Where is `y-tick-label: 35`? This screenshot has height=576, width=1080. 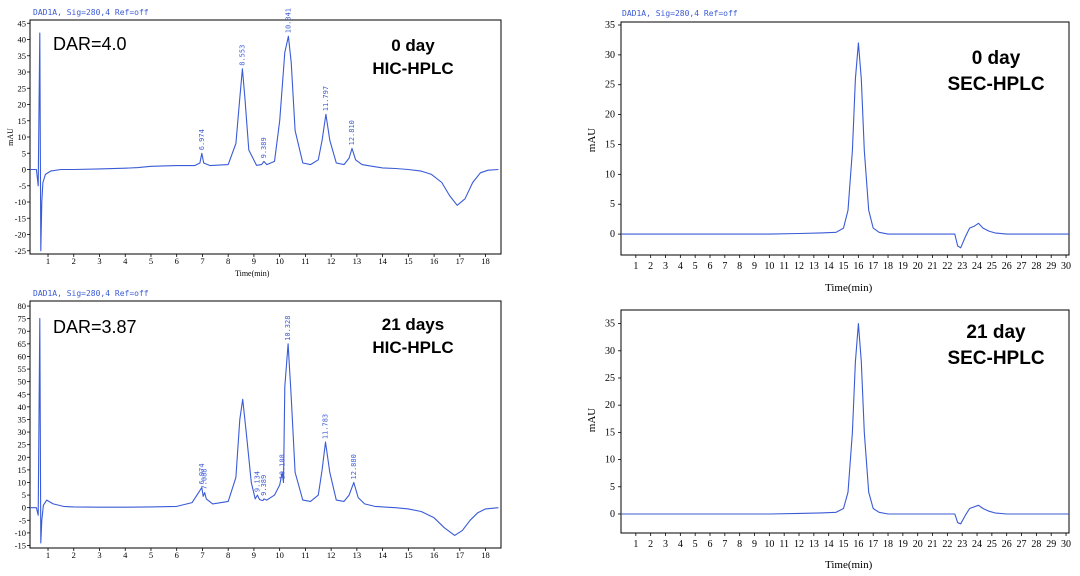
y-tick-label: 35 is located at coordinates (610, 324).